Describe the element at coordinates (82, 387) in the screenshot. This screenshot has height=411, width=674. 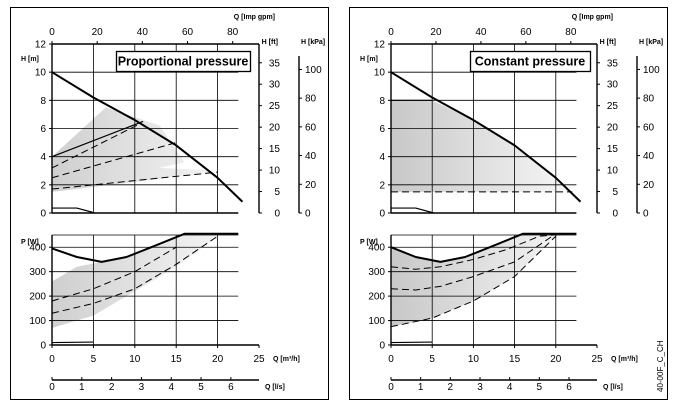
I see `q-ls-tick-label: 1` at that location.